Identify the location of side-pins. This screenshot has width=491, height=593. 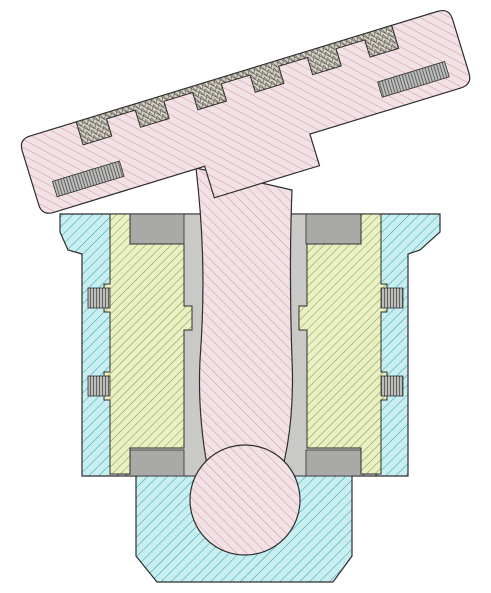
(245, 342).